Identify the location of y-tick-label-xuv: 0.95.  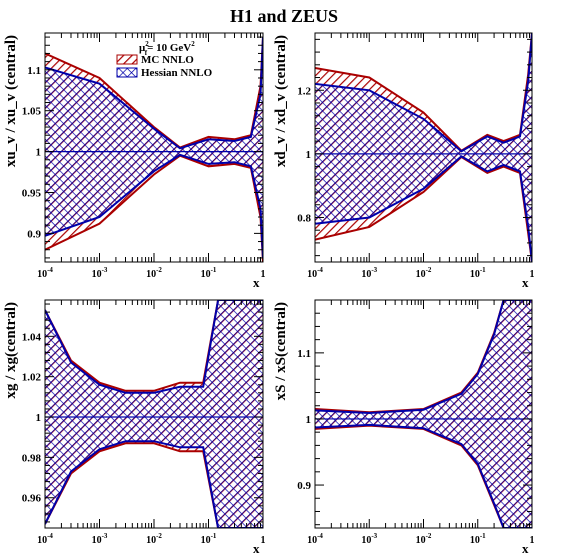
(32, 193).